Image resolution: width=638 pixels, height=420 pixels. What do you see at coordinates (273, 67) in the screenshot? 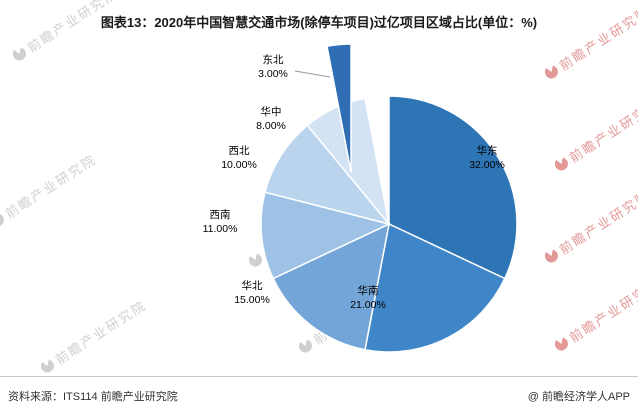
I see `slice-label-6: 东北 3.00%` at bounding box center [273, 67].